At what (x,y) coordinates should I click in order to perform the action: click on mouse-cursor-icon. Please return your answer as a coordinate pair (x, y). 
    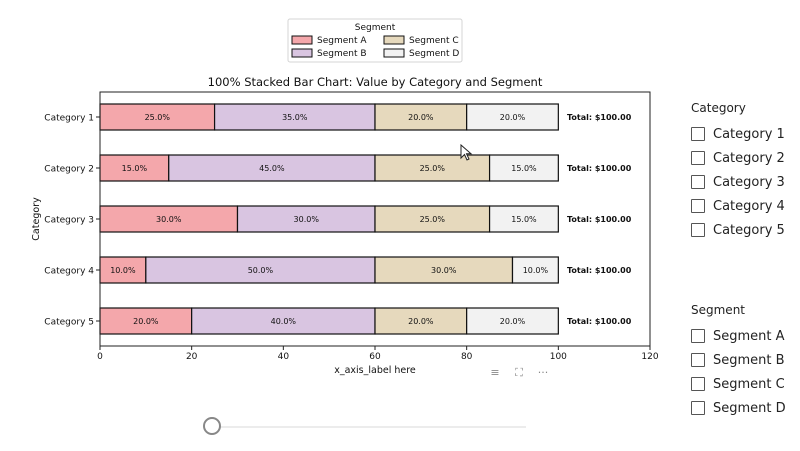
    Looking at the image, I should click on (466, 152).